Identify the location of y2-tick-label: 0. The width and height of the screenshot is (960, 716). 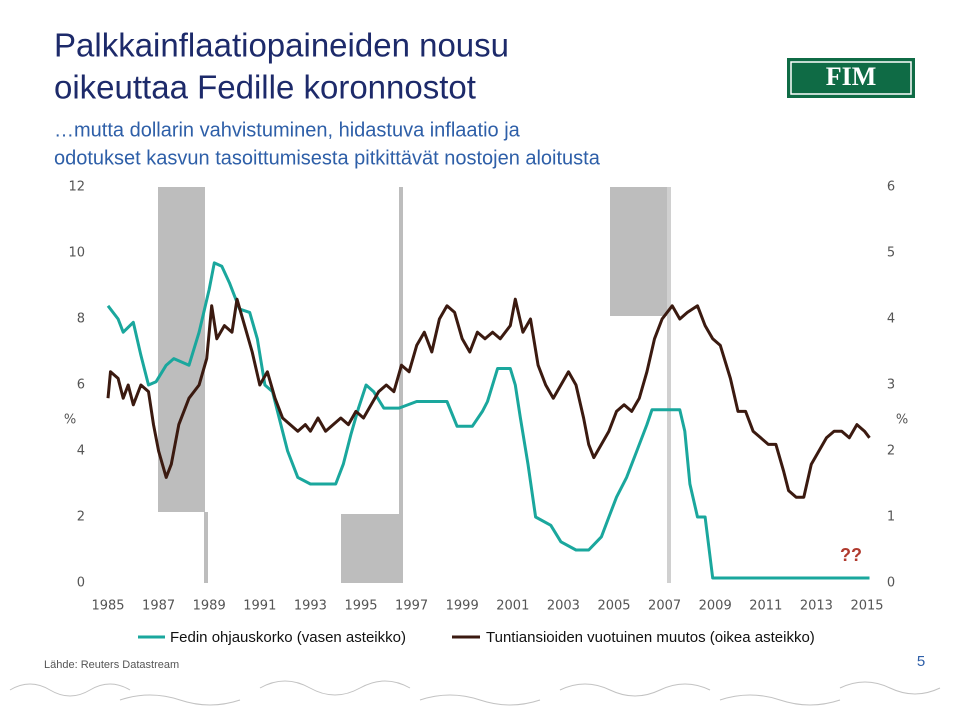
(891, 583).